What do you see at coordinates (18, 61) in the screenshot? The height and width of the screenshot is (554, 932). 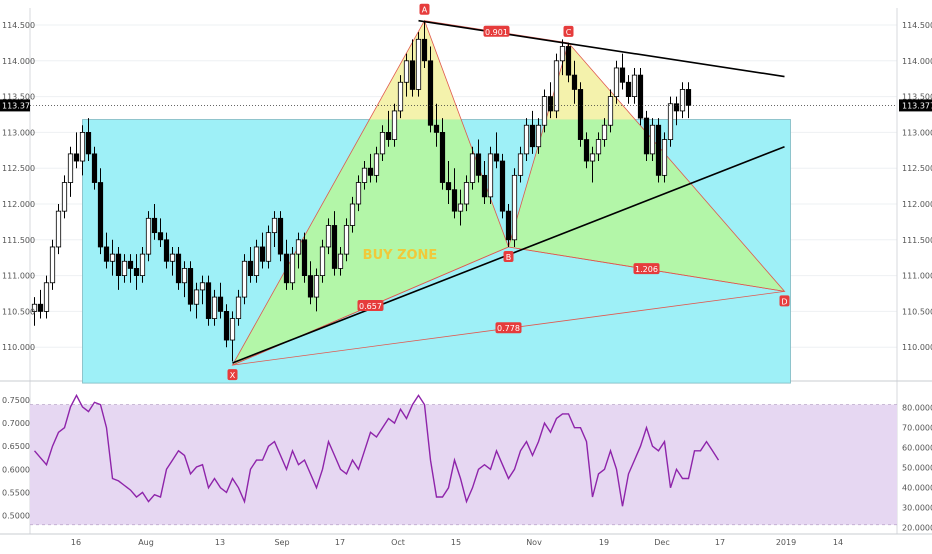 I see `price-tick-left: 114.000` at bounding box center [18, 61].